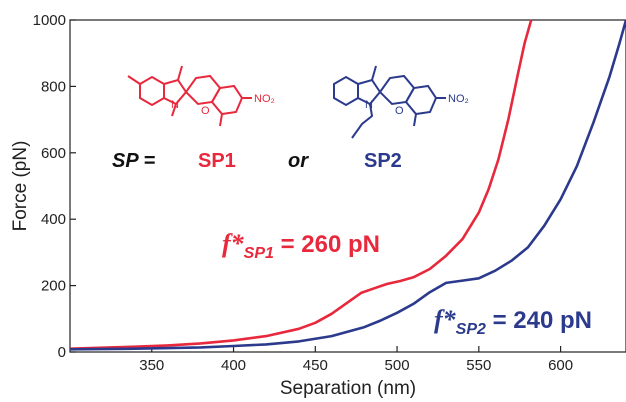  What do you see at coordinates (458, 99) in the screenshot?
I see `sp2-nitro-label: NO₂` at bounding box center [458, 99].